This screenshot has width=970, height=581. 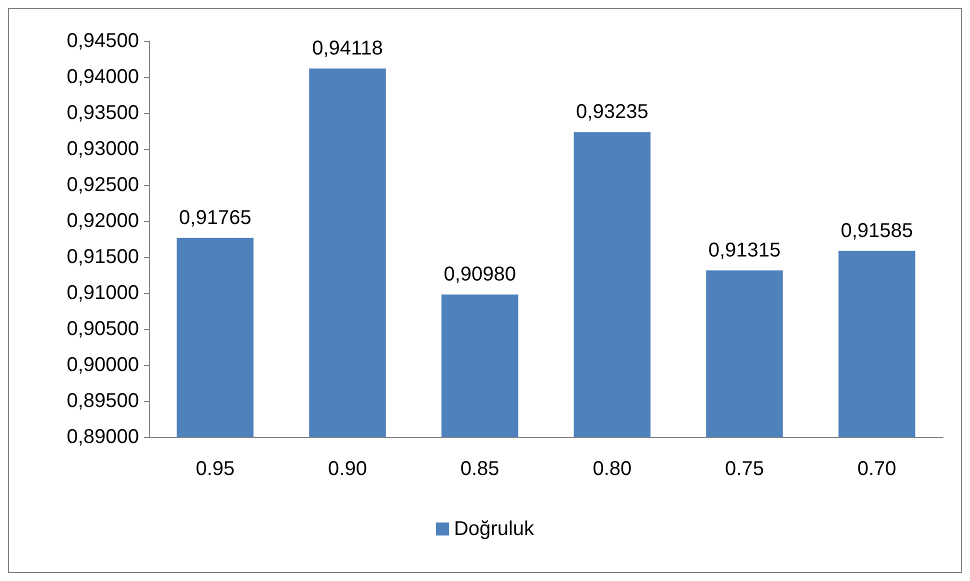 What do you see at coordinates (102, 437) in the screenshot?
I see `y-tick-label: 0,89000` at bounding box center [102, 437].